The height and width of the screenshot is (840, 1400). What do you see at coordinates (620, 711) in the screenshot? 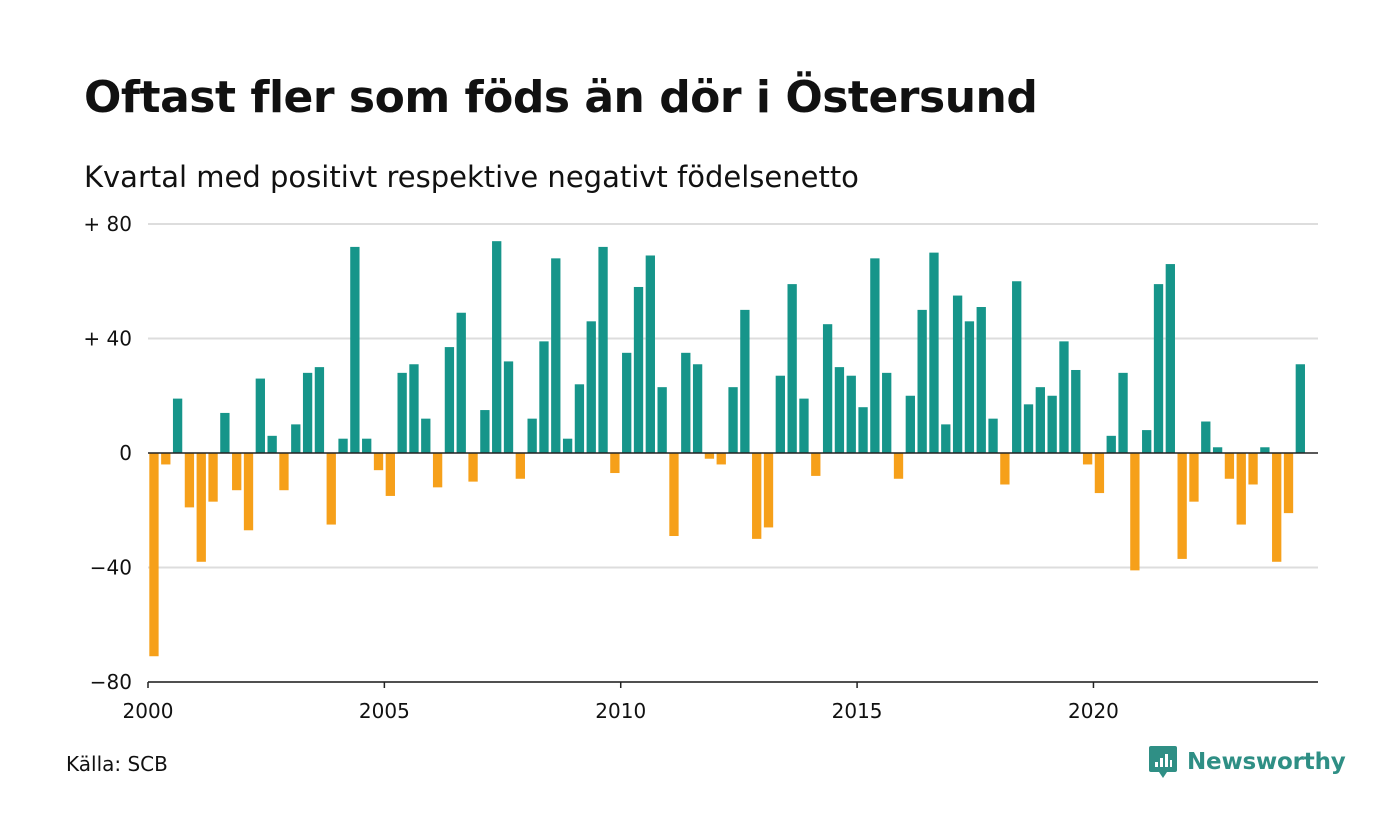
I see `x-tick-label: 2010` at bounding box center [620, 711].